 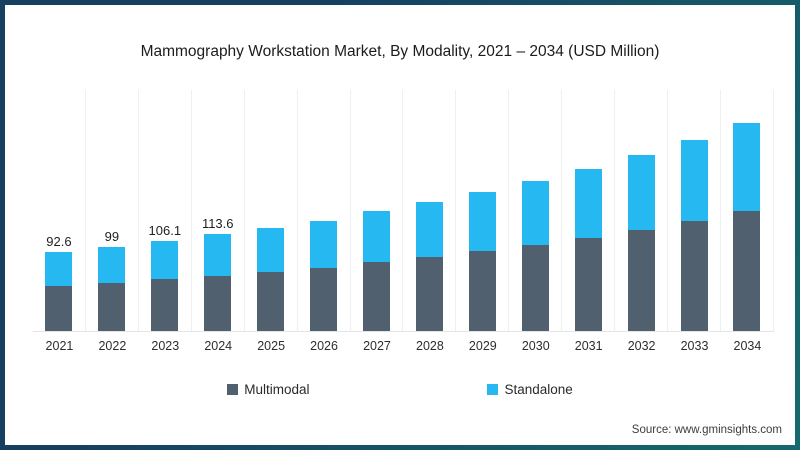 What do you see at coordinates (165, 210) in the screenshot?
I see `bar-column-2023: 106.1` at bounding box center [165, 210].